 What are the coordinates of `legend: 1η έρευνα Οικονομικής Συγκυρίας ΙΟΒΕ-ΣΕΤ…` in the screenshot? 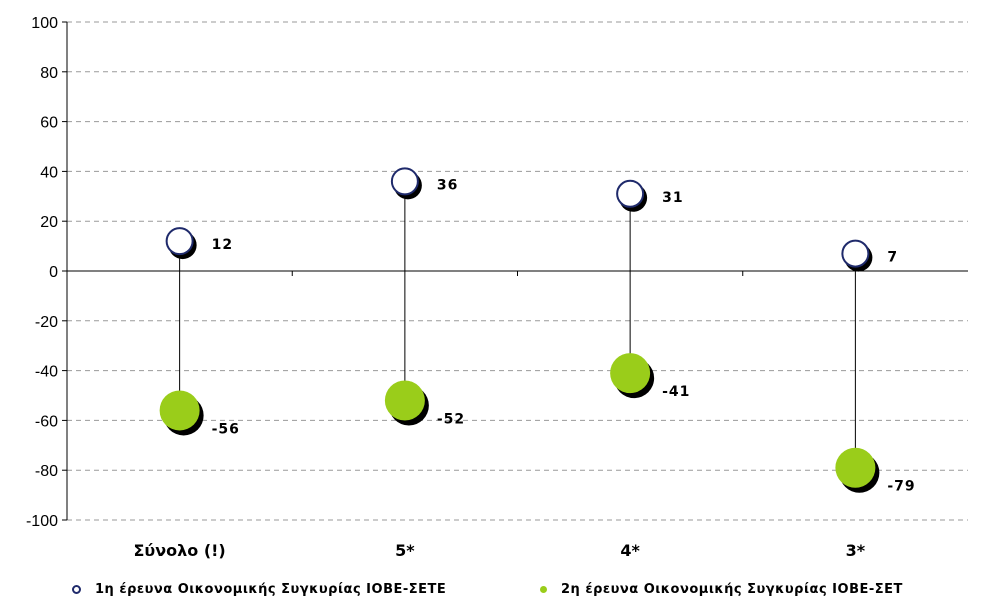 It's located at (492, 593).